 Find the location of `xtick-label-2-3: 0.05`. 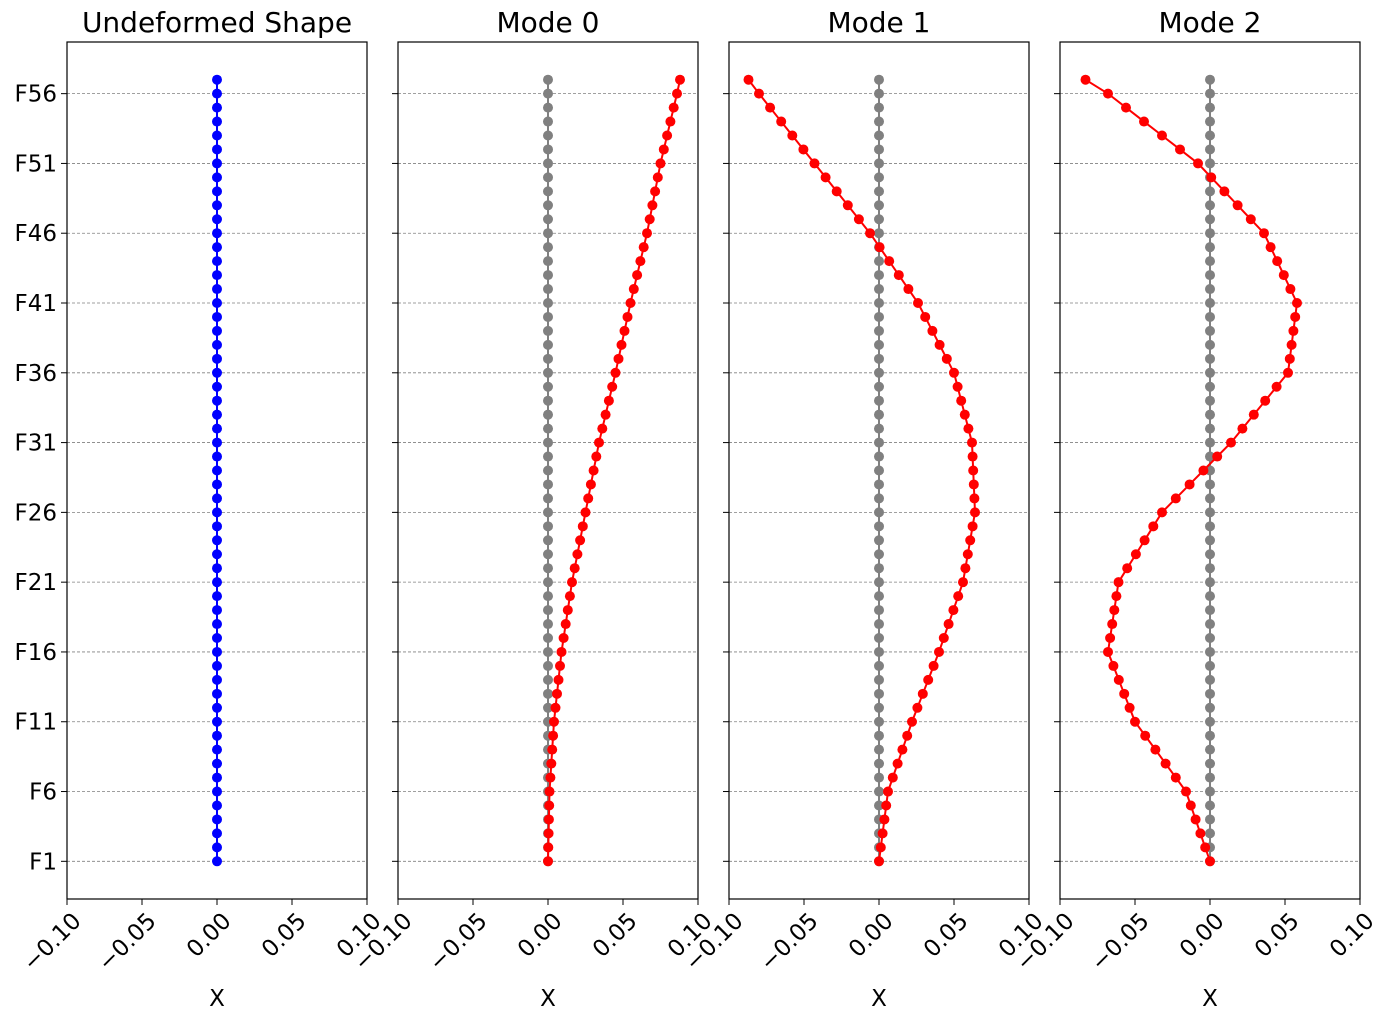

xtick-label-2-3: 0.05 is located at coordinates (615, 935).